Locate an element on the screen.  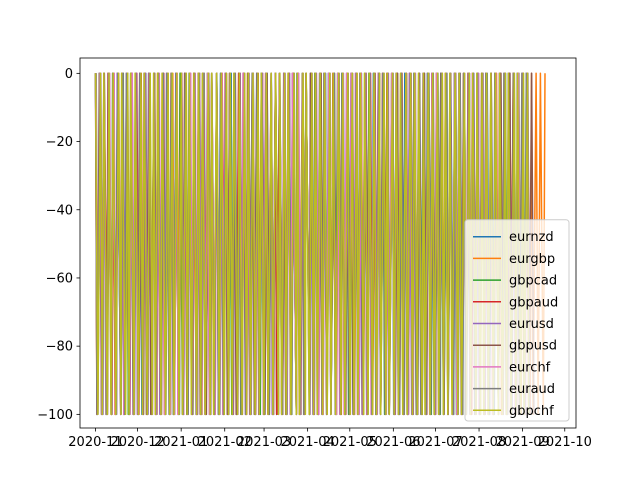
x-tick-label: 2021-08 is located at coordinates (479, 442).